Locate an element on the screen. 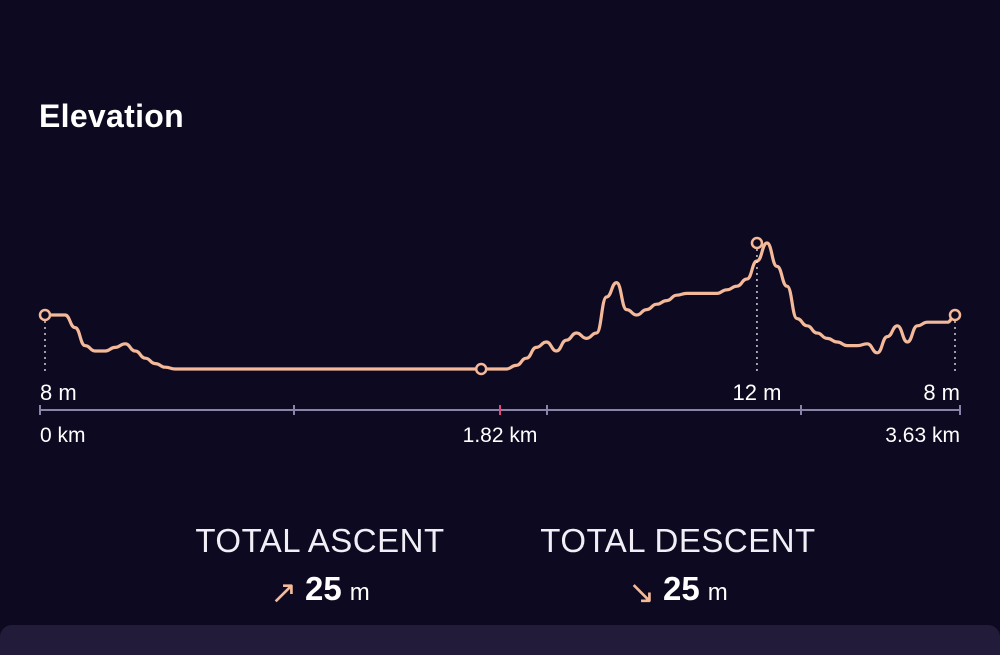  bottom-sheet-handle-area is located at coordinates (500, 640).